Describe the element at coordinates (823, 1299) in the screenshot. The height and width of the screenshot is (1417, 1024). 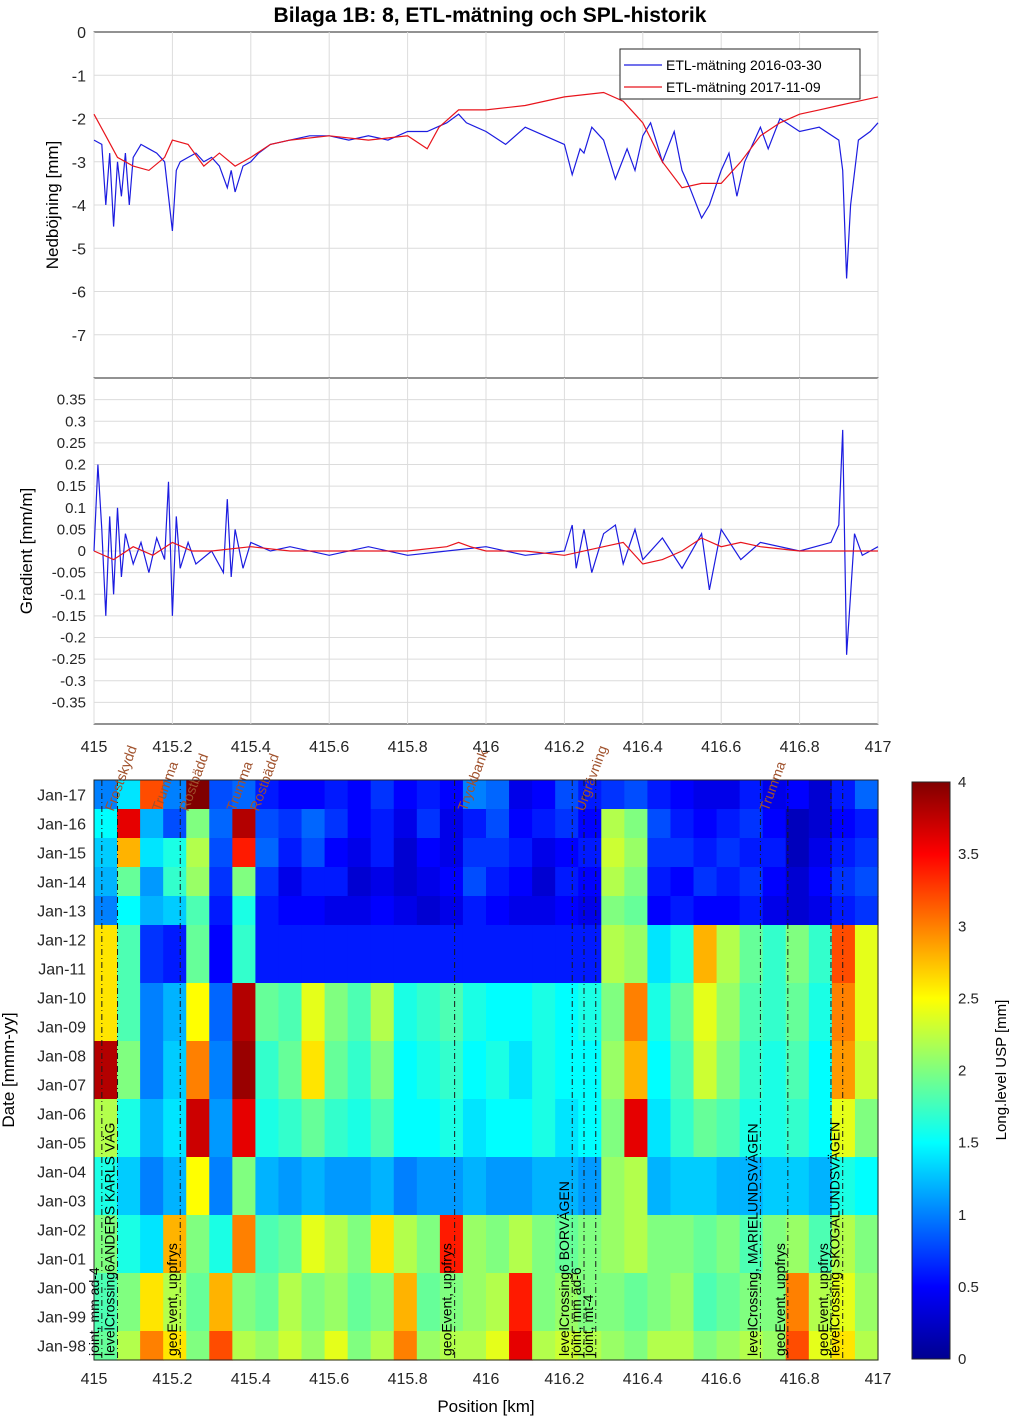
I see `event-label: geoEvent, uppfrys` at that location.